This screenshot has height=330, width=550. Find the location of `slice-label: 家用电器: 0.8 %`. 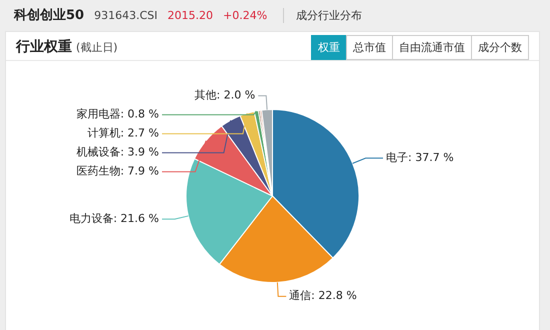

slice-label: 家用电器: 0.8 % is located at coordinates (117, 114).